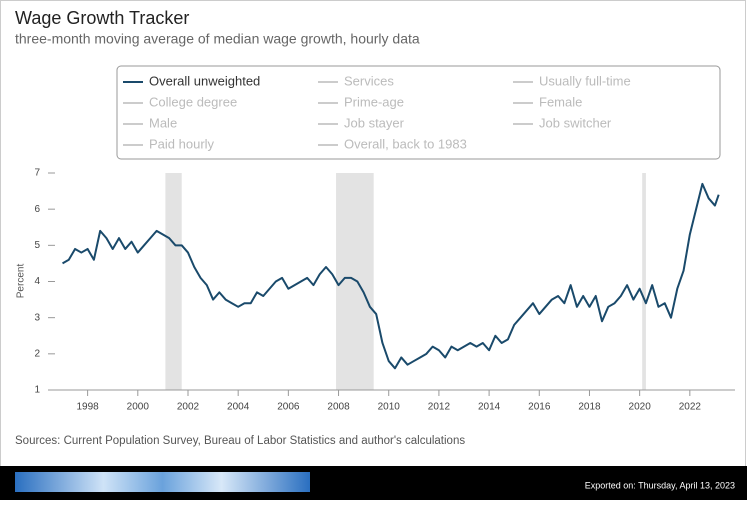  Describe the element at coordinates (163, 122) in the screenshot. I see `legend-label: Male` at that location.